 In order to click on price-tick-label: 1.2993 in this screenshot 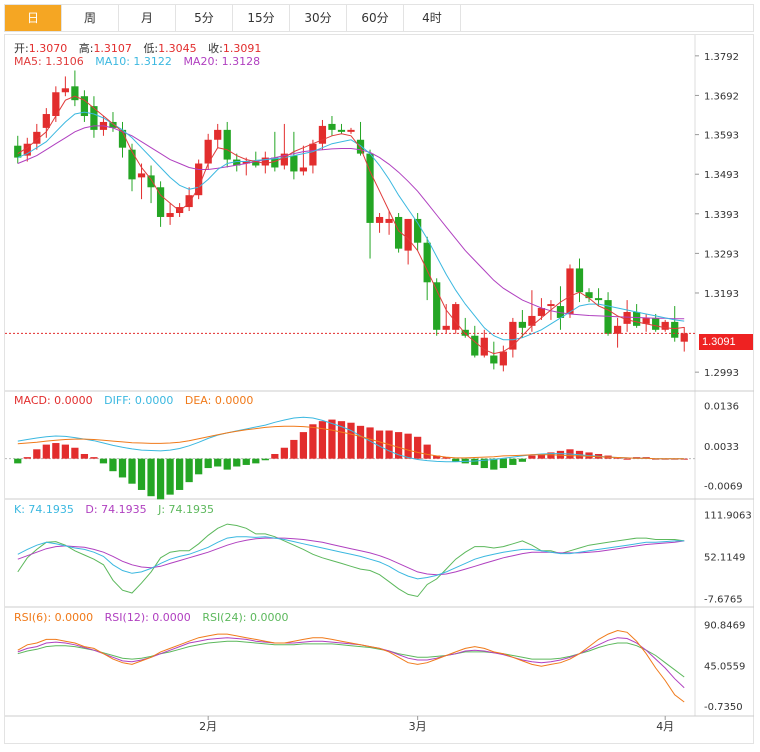, I will do `click(721, 373)`.